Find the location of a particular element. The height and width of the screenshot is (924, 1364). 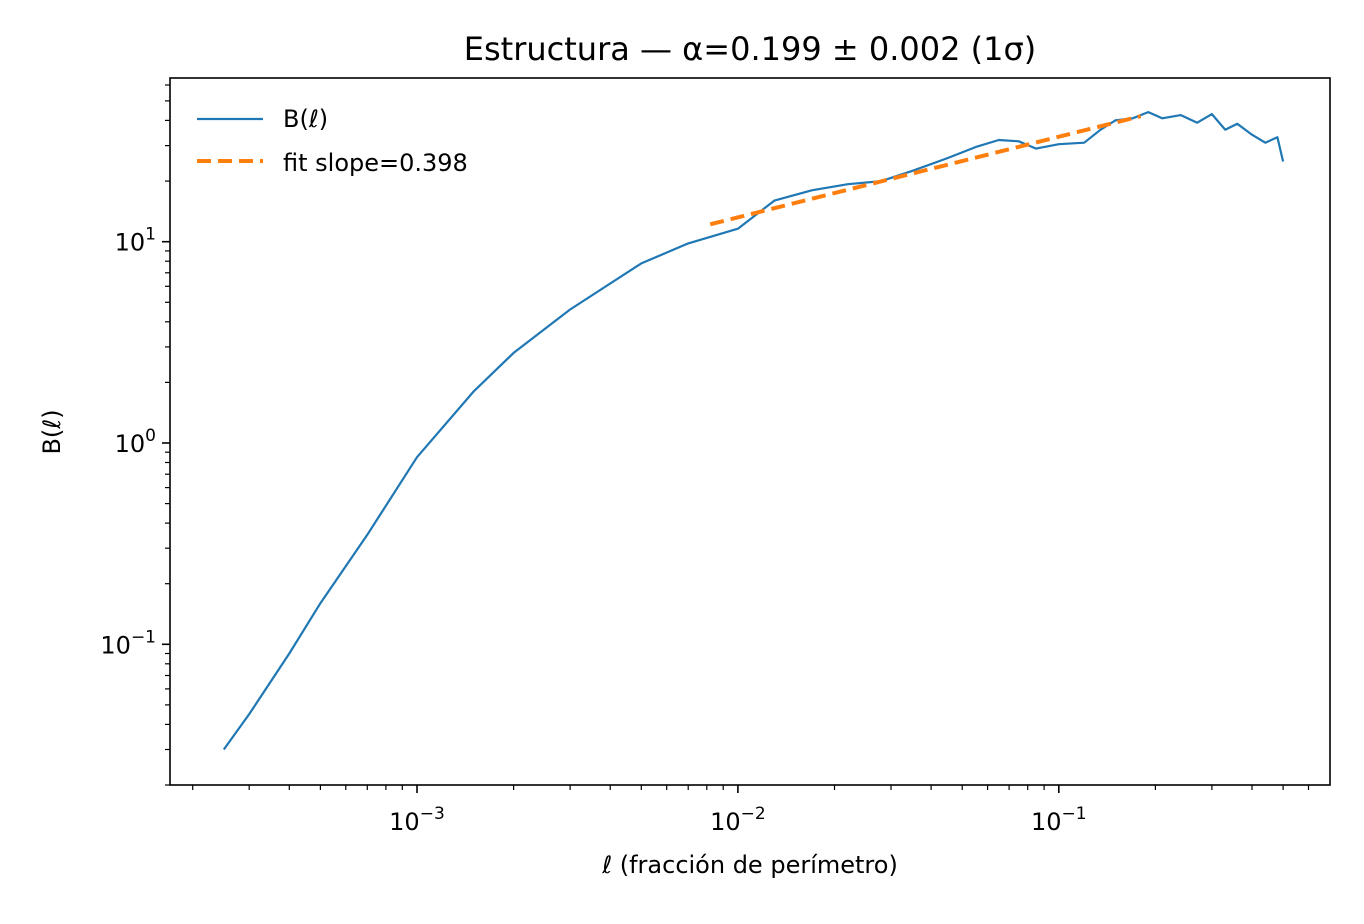

y-tick-label: 10⁻¹ is located at coordinates (128, 643).